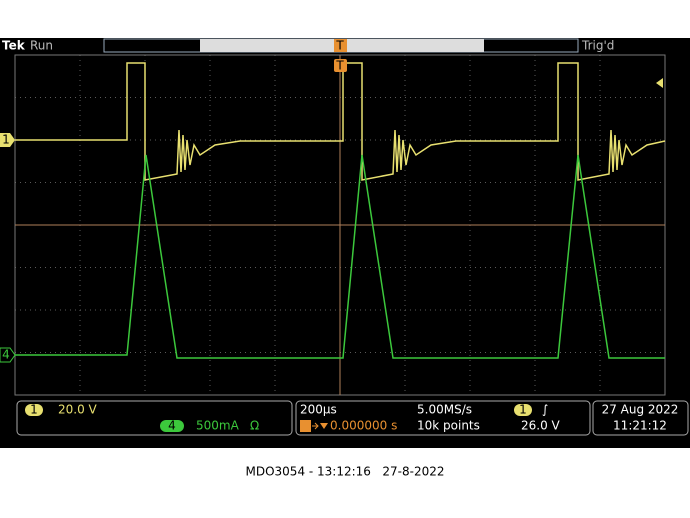 The width and height of the screenshot is (690, 518). What do you see at coordinates (324, 426) in the screenshot?
I see `trig-pos-delta` at bounding box center [324, 426].